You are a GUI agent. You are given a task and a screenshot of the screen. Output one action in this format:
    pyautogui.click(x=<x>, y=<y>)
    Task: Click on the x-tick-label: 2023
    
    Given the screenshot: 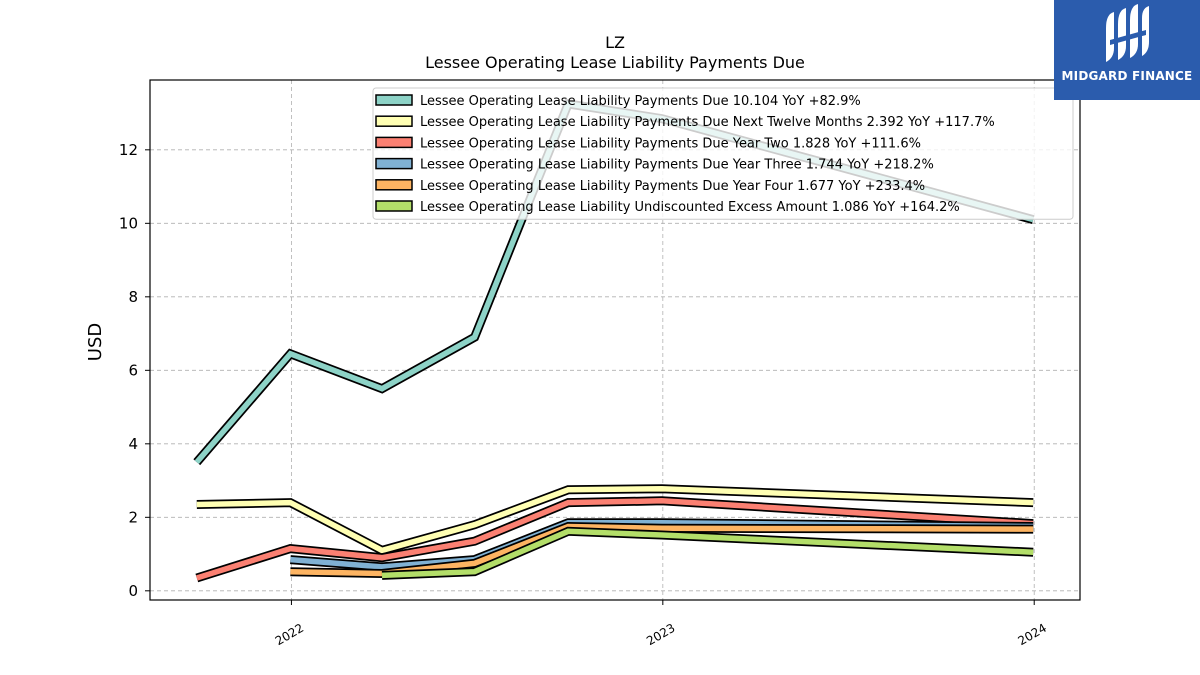 What is the action you would take?
    pyautogui.click(x=660, y=634)
    